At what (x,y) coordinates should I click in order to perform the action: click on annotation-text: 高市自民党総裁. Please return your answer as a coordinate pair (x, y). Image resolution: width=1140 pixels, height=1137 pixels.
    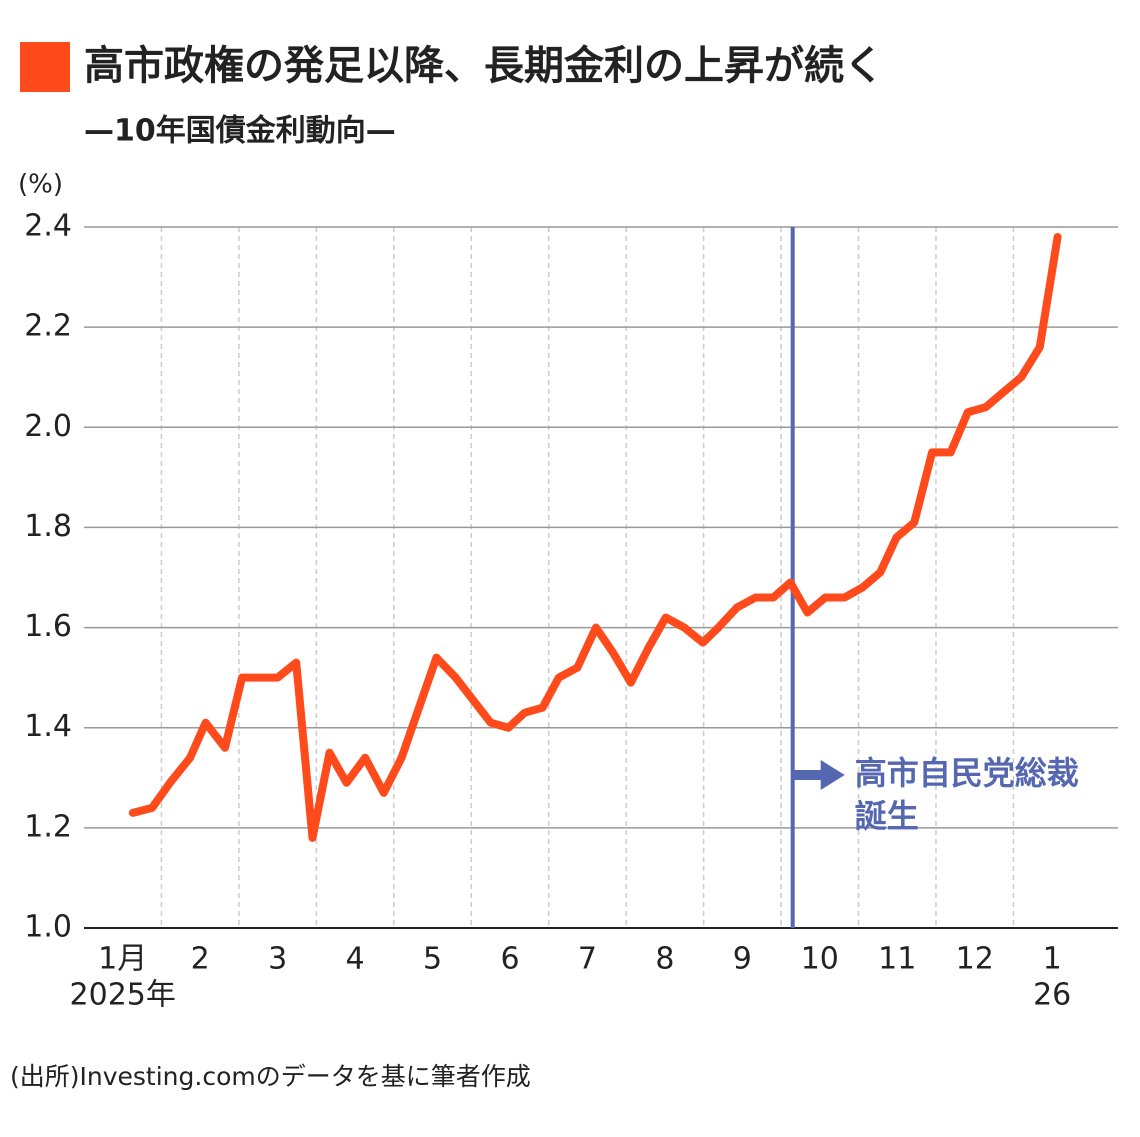
    Looking at the image, I should click on (967, 773).